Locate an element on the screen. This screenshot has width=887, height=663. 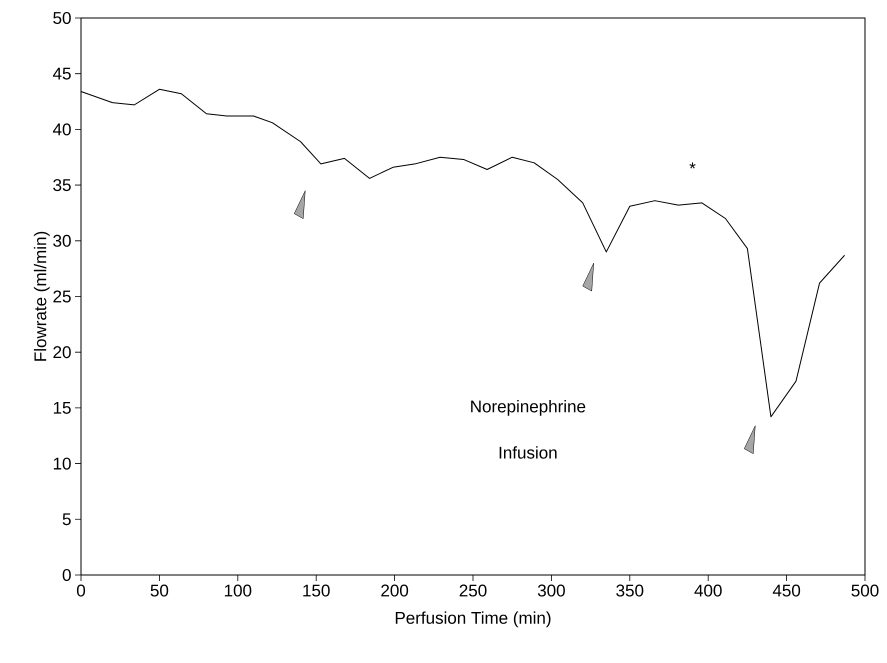
x-tick-label: 400 is located at coordinates (708, 590).